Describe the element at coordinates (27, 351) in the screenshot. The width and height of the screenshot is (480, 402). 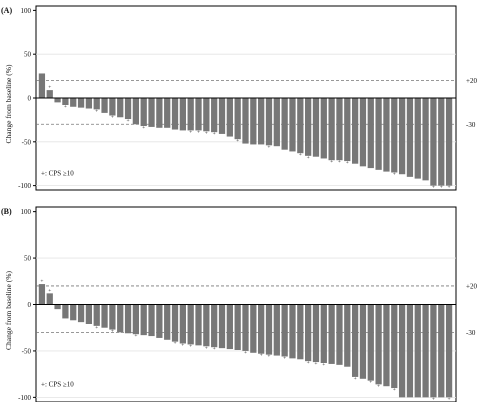
I see `panel-b-ytick-label: -50` at that location.